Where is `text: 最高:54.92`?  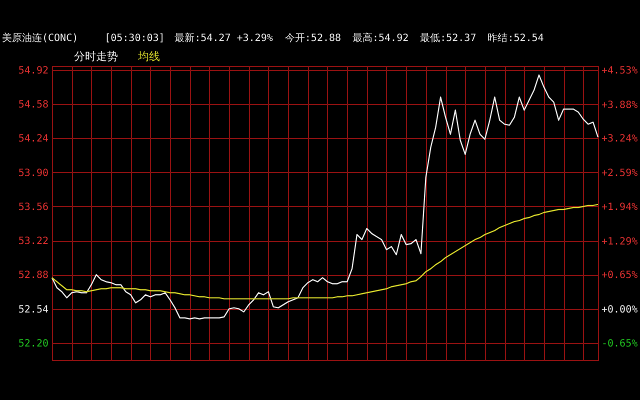 text: 最高:54.92 is located at coordinates (380, 38).